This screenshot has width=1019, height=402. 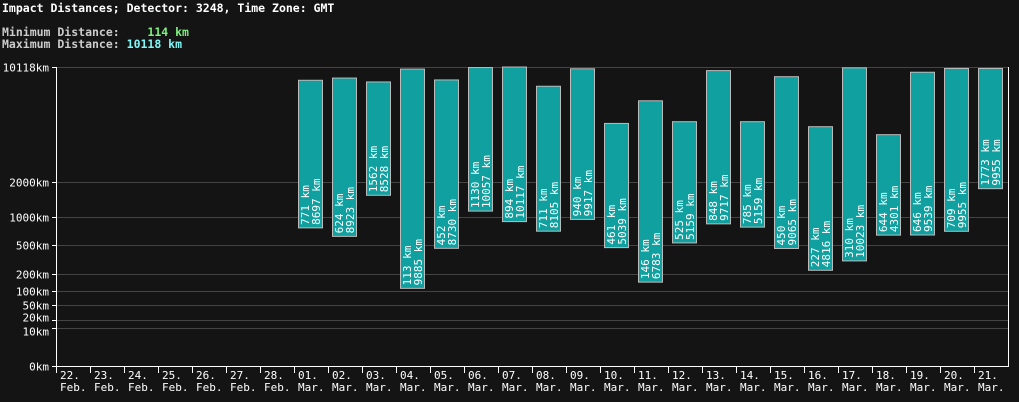 What do you see at coordinates (342, 375) in the screenshot?
I see `x-tick-label-day: 02.` at bounding box center [342, 375].